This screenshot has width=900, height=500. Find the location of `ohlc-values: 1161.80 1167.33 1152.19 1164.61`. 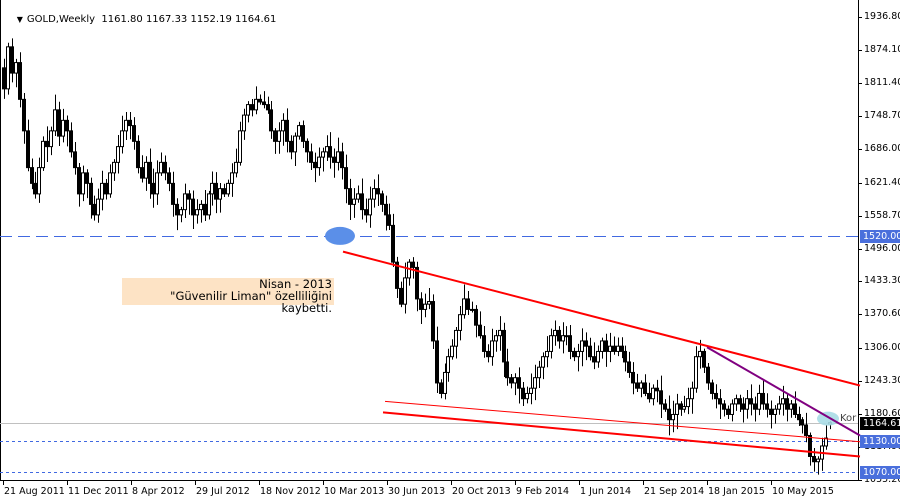

ohlc-values: 1161.80 1167.33 1152.19 1164.61 is located at coordinates (189, 19).